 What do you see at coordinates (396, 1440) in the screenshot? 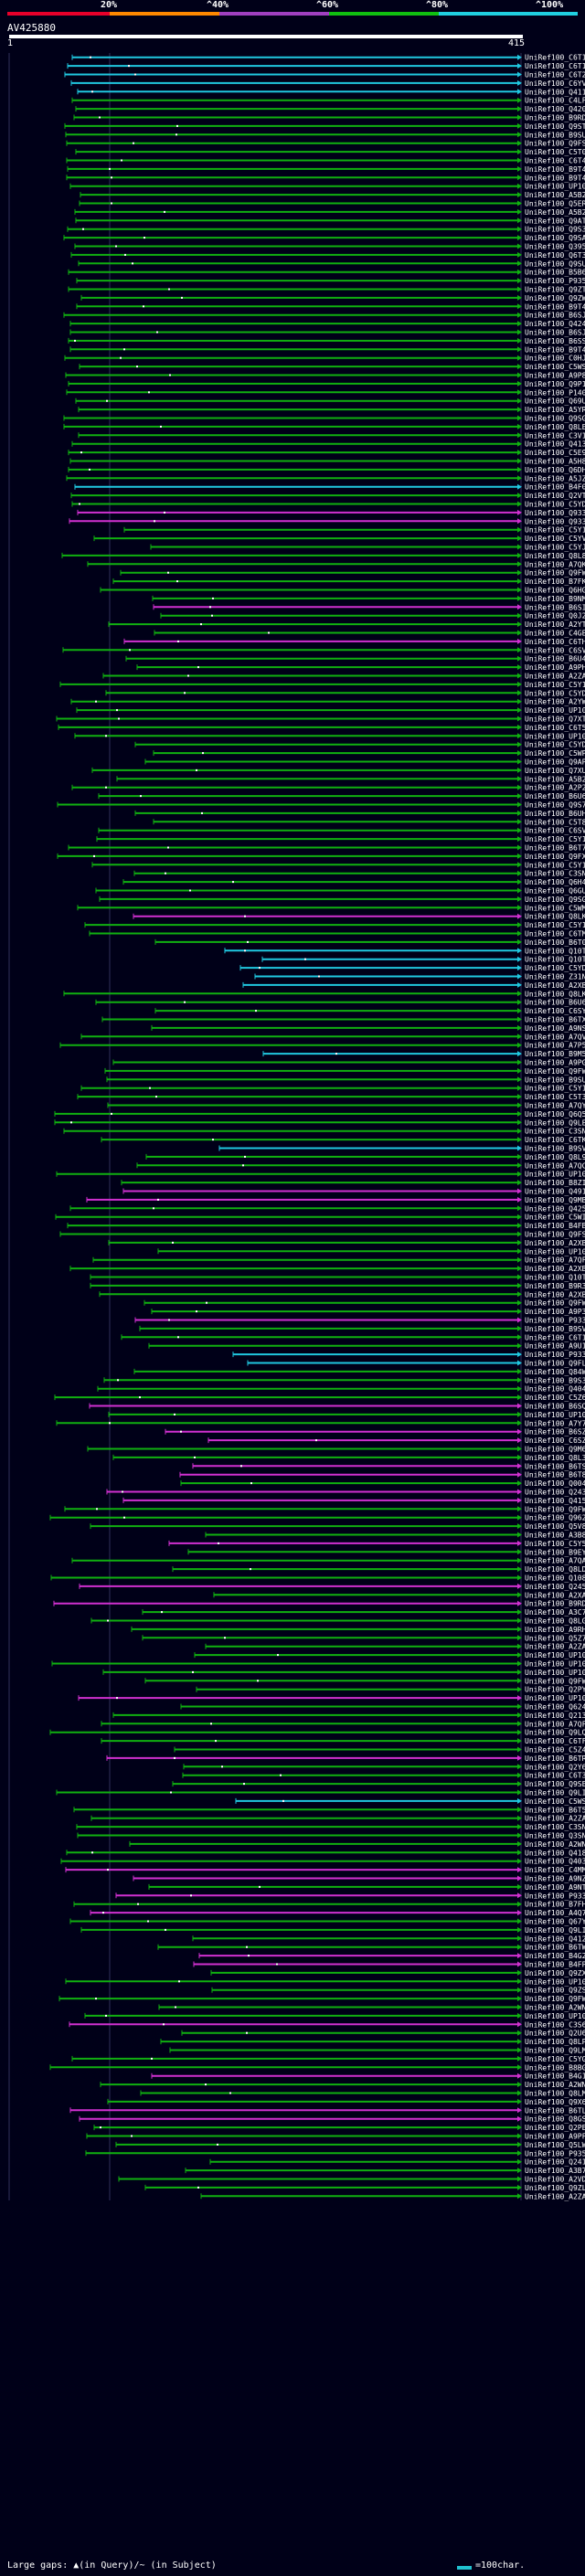
I see `hit-row: UniRef100_C6SZS2` at bounding box center [396, 1440].